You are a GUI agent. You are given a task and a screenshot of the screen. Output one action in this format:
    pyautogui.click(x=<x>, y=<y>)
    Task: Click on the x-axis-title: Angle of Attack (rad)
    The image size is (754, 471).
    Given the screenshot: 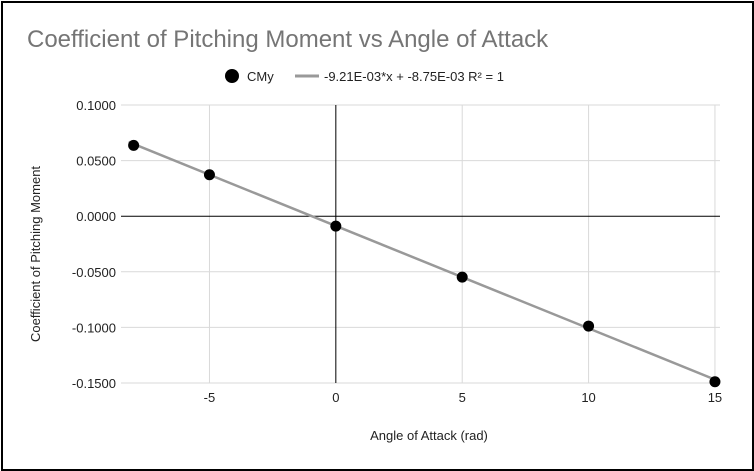 What is the action you would take?
    pyautogui.click(x=429, y=435)
    